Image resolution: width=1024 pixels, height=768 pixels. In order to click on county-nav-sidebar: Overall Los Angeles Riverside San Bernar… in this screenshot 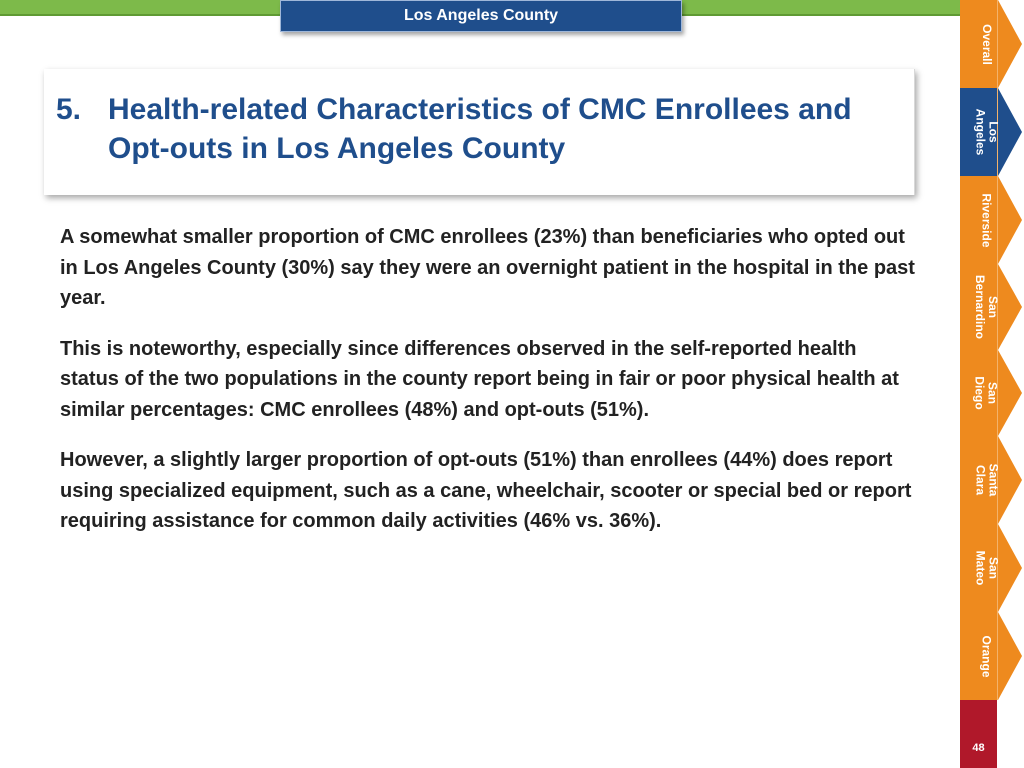, I will do `click(992, 384)`.